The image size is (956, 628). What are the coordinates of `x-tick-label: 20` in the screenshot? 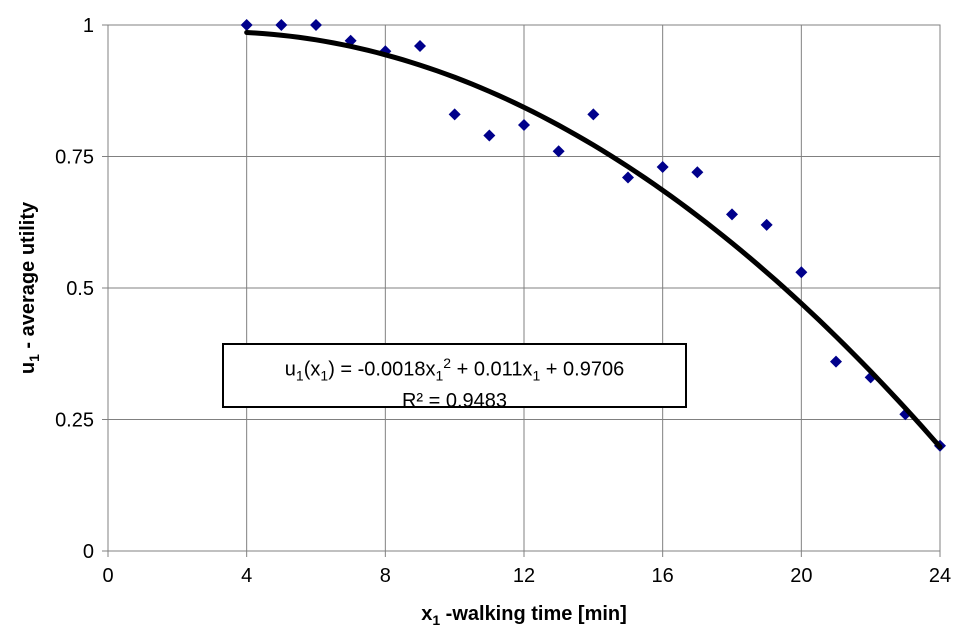 It's located at (801, 576).